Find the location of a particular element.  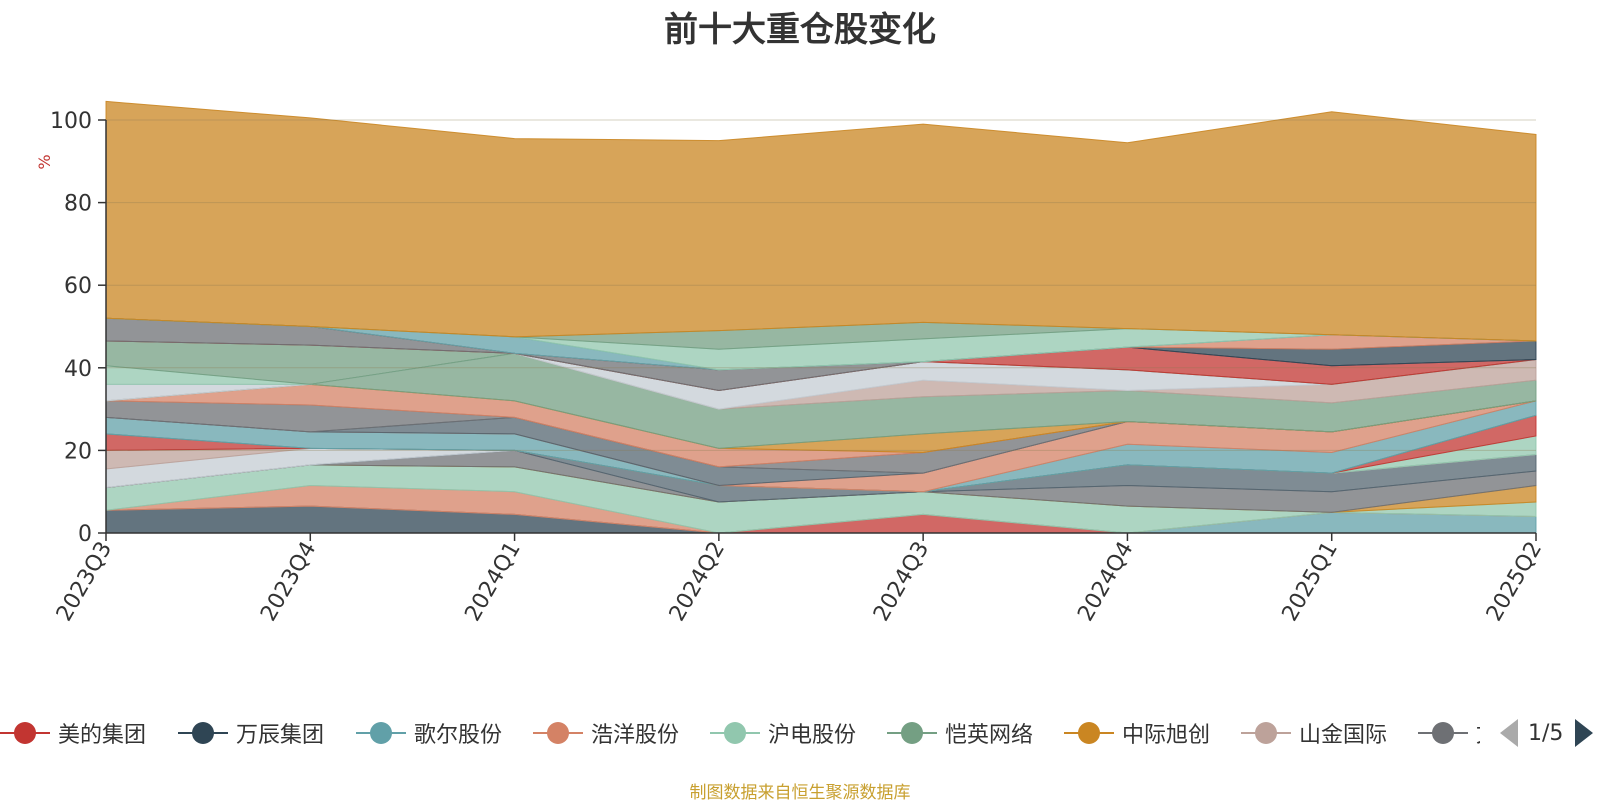

legend: 美的集团 万辰集团 歌尔股份 浩洋股份 沪电股份 恺英网络 中际旭创 山金国际 文 is located at coordinates (740, 730).